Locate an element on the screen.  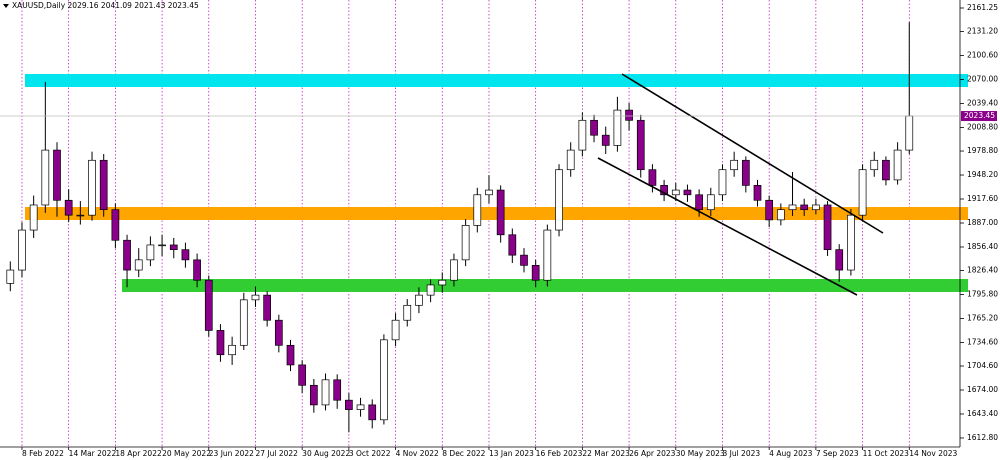
support-zone is located at coordinates (545, 285).